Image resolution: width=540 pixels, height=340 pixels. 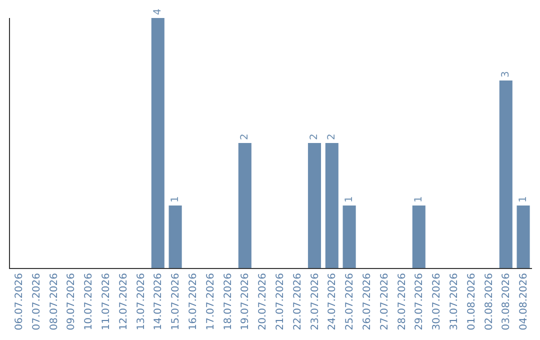 I want to click on x-tick-label: 10.07.2026, so click(x=89, y=301).